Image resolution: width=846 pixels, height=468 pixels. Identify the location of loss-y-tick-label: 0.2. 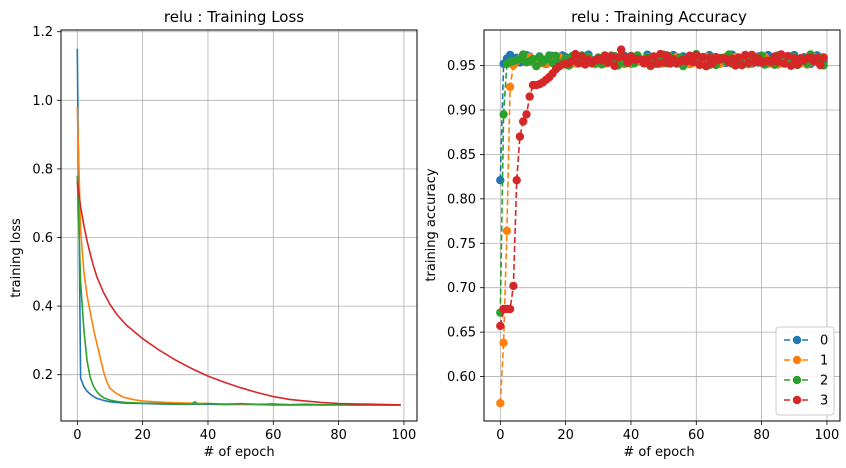
(42, 375).